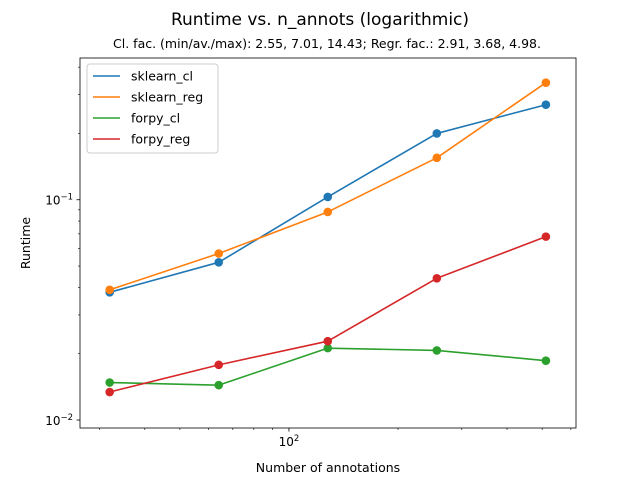 The width and height of the screenshot is (640, 480). I want to click on legend: sklearn_cl sklearn_reg forpy_cl forpy_reg, so click(152, 108).